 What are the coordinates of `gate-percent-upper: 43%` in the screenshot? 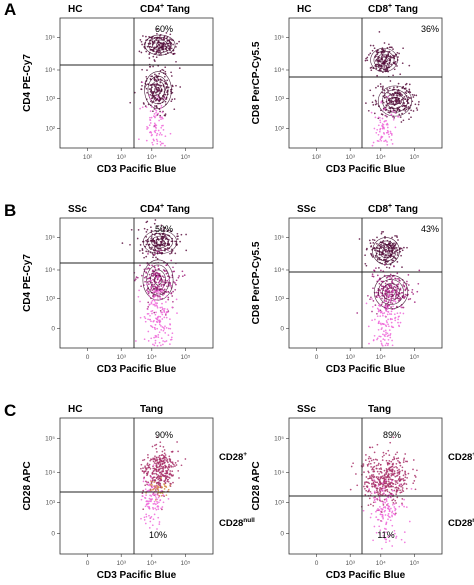 It's located at (430, 229).